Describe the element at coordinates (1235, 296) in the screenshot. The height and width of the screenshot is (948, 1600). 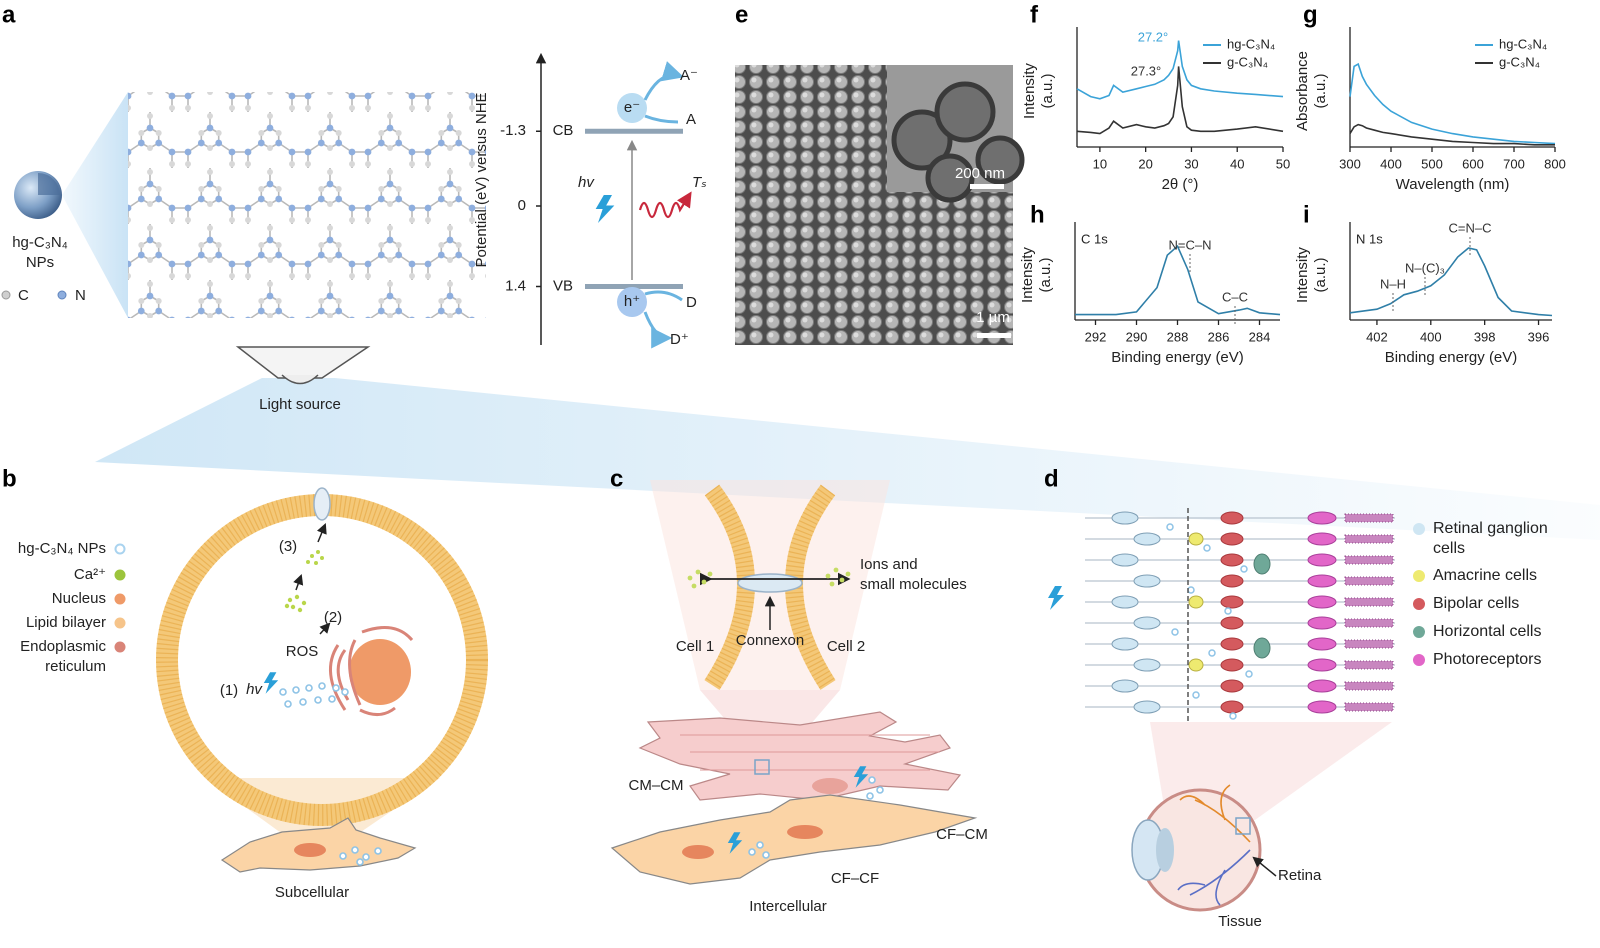
I see `annotation: C–C` at that location.